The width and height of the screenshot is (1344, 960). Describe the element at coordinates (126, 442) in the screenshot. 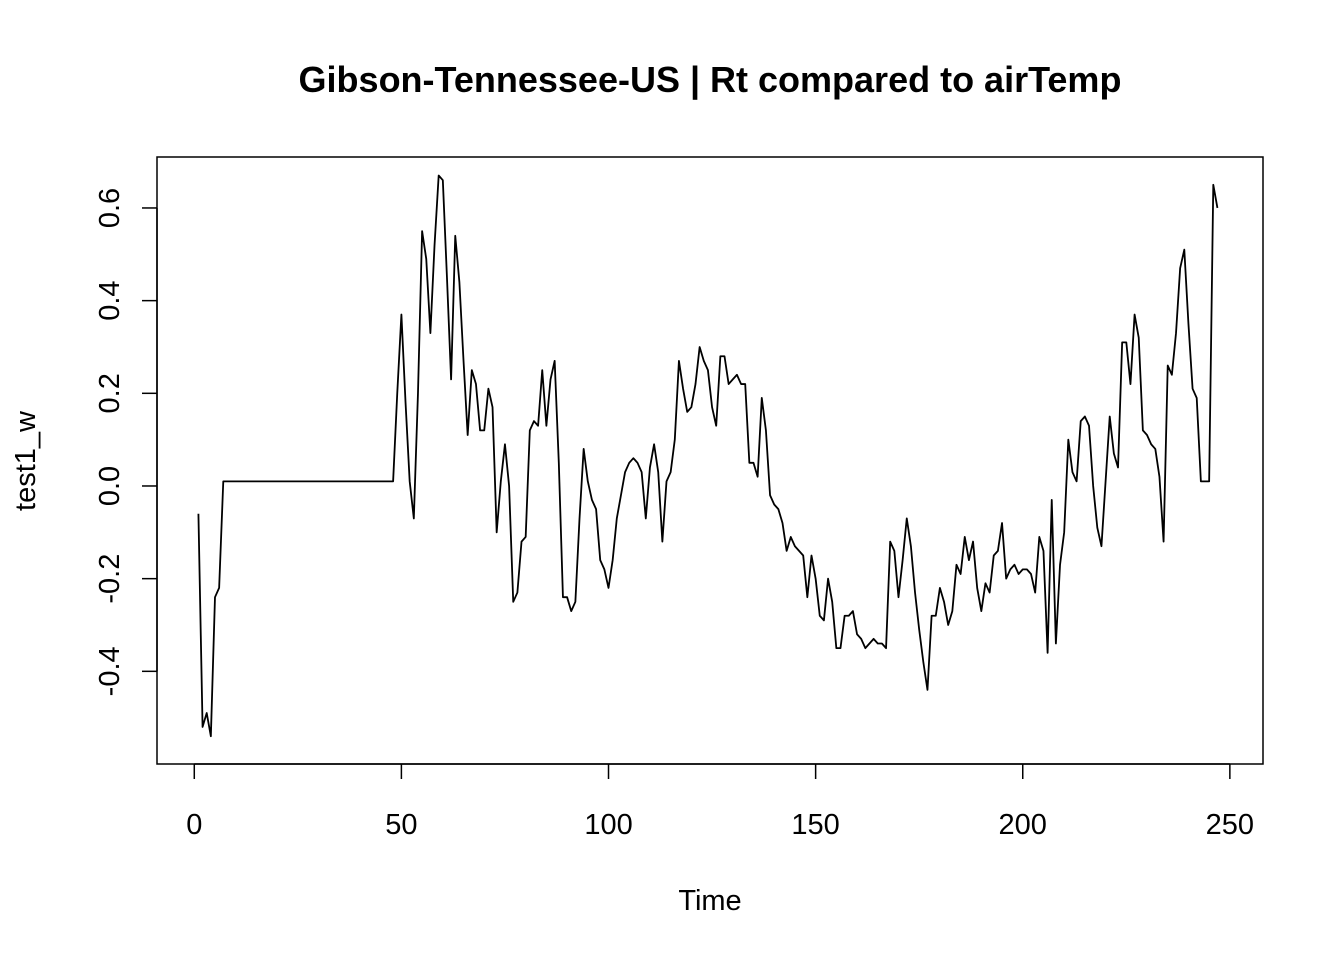

I see `y-axis: -0.4 -0.2 0.0 0.2 0.4 0.6` at that location.